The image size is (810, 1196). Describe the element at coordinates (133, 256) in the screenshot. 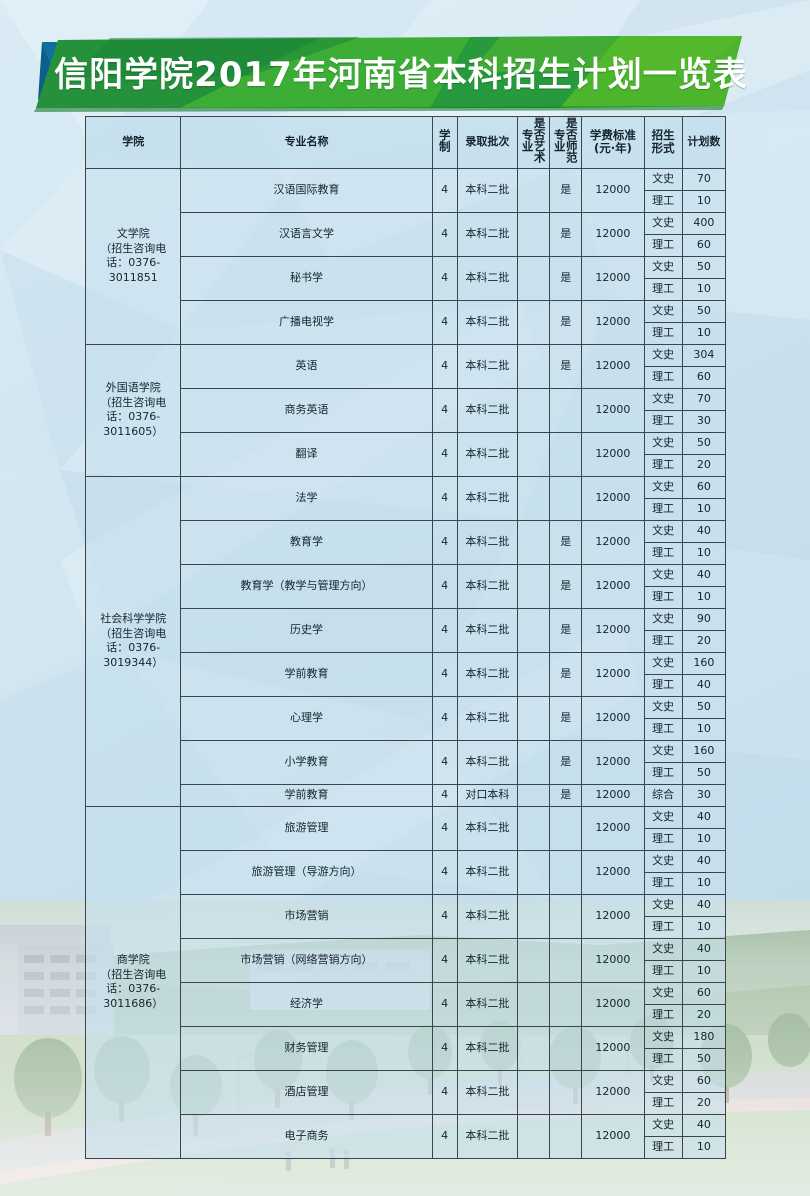

I see `college-name-cell: 文学院 （招生咨询电 话：0376- 3011851` at that location.